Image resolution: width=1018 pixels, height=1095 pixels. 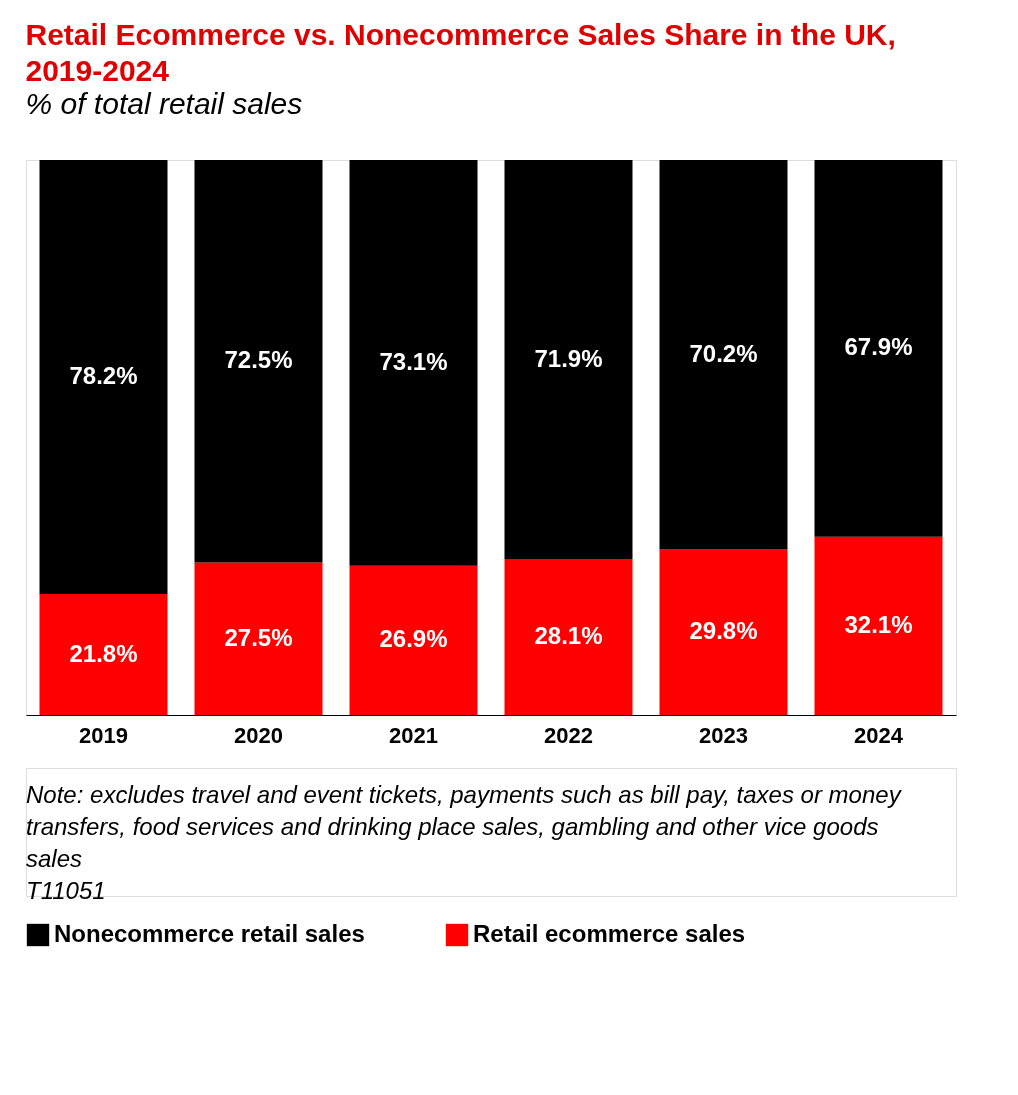 I want to click on data-label: 32.1%, so click(x=878, y=624).